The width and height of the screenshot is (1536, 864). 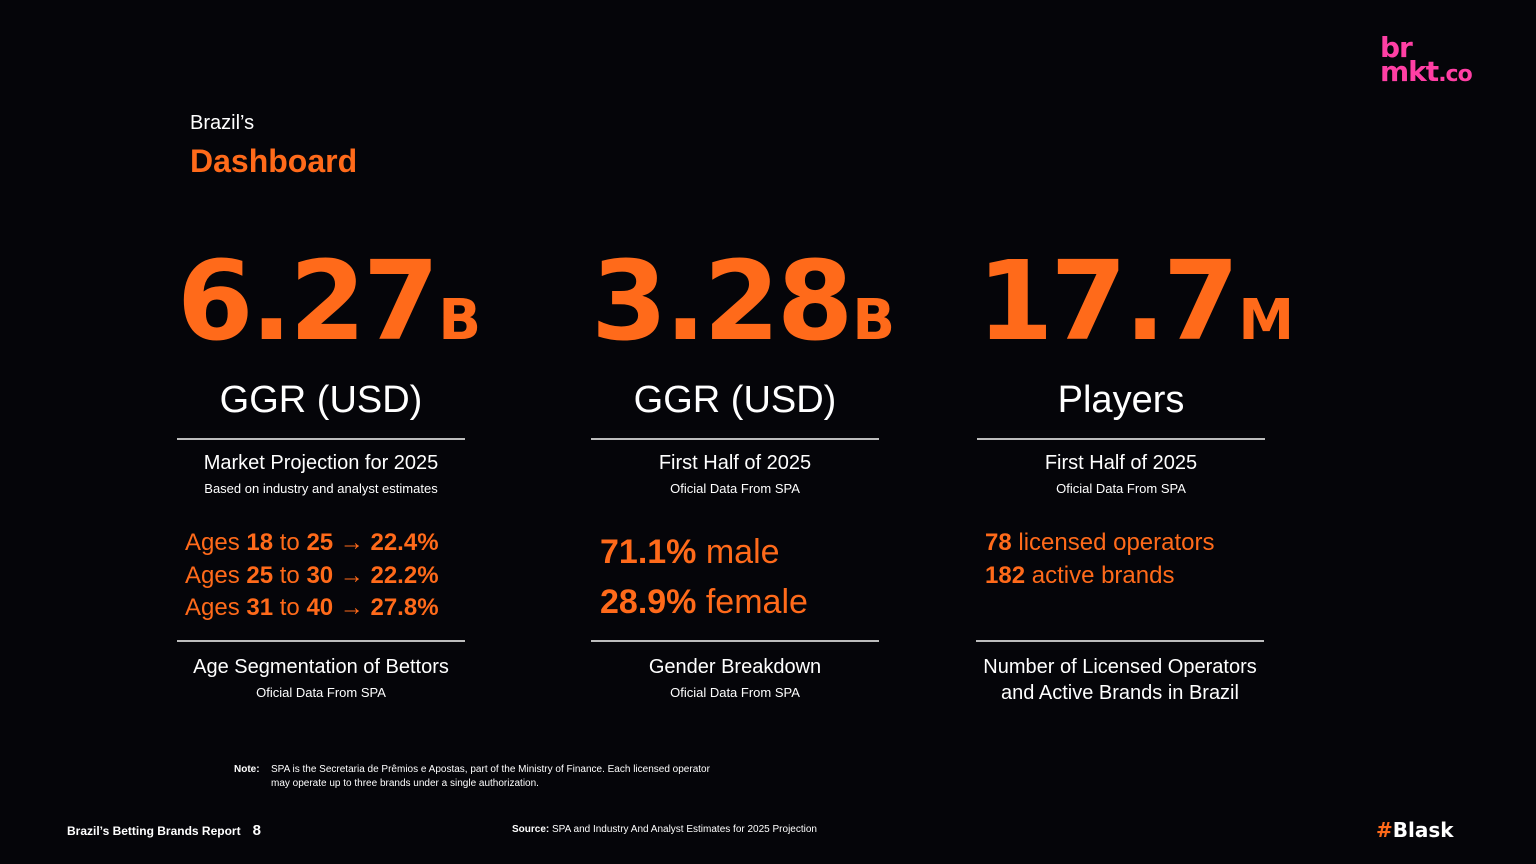 I want to click on age-from: 25, so click(x=260, y=575).